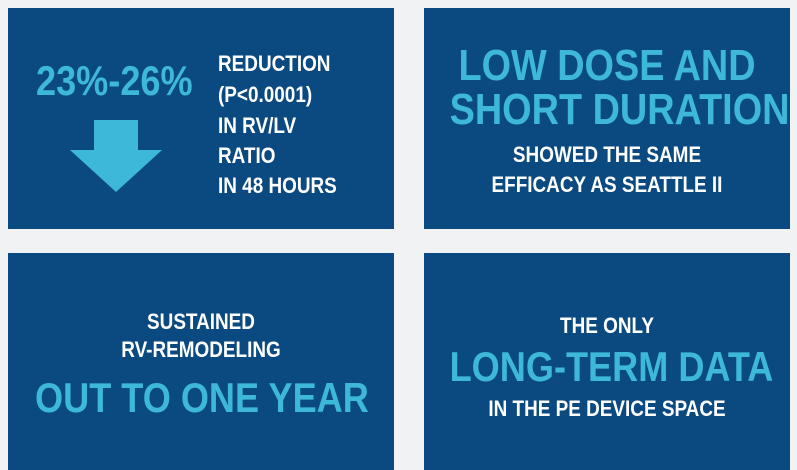  Describe the element at coordinates (607, 325) in the screenshot. I see `text-line: THE ONLY` at that location.